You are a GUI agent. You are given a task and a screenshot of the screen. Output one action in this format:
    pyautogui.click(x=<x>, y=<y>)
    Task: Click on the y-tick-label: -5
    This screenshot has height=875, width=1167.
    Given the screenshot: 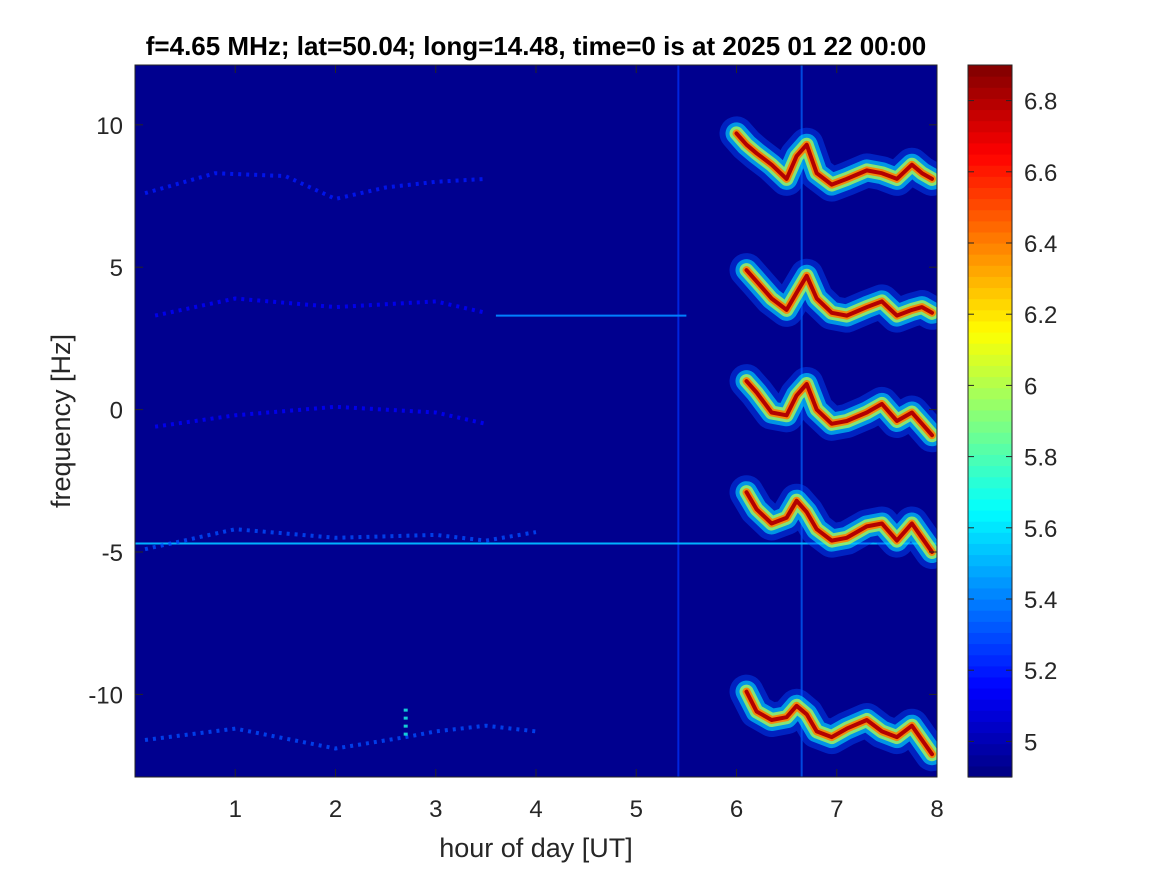 What is the action you would take?
    pyautogui.click(x=112, y=553)
    